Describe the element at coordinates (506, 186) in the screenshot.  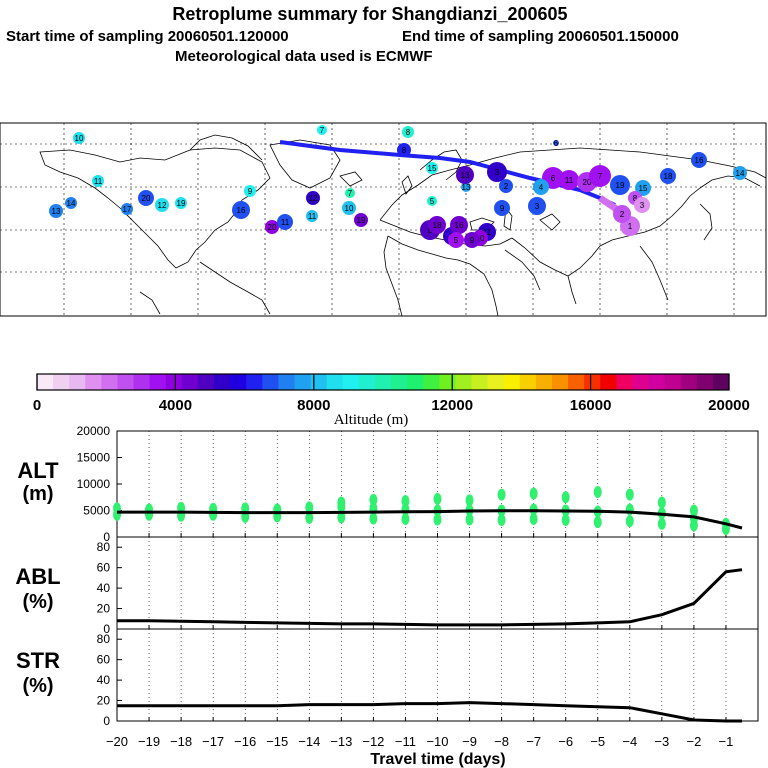
I see `plume-marker: 2` at that location.